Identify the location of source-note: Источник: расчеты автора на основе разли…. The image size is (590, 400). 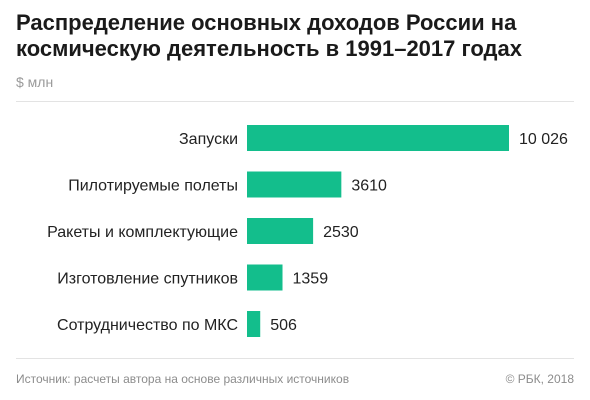
(183, 379).